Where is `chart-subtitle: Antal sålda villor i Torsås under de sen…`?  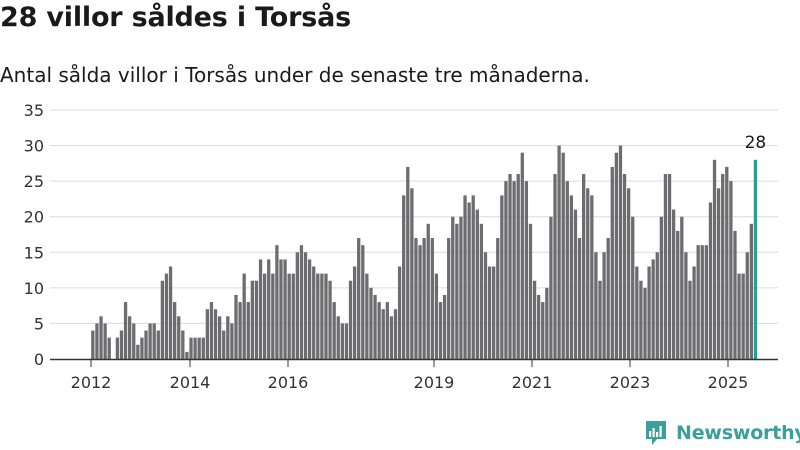 chart-subtitle: Antal sålda villor i Torsås under de sen… is located at coordinates (295, 75).